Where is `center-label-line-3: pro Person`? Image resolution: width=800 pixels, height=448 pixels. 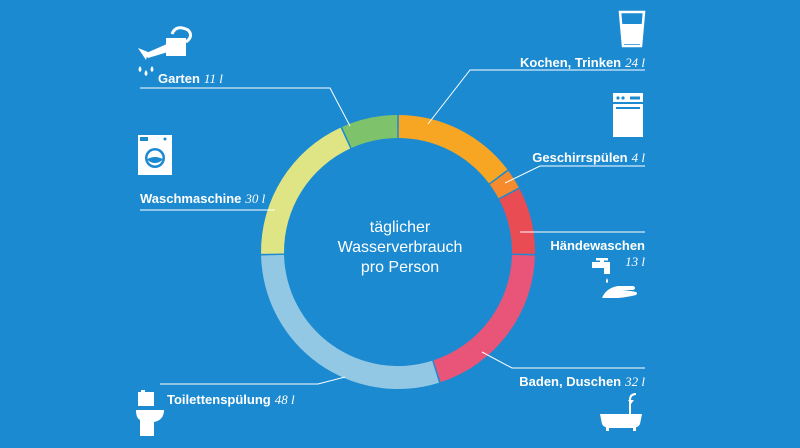
center-label-line-3: pro Person is located at coordinates (400, 267).